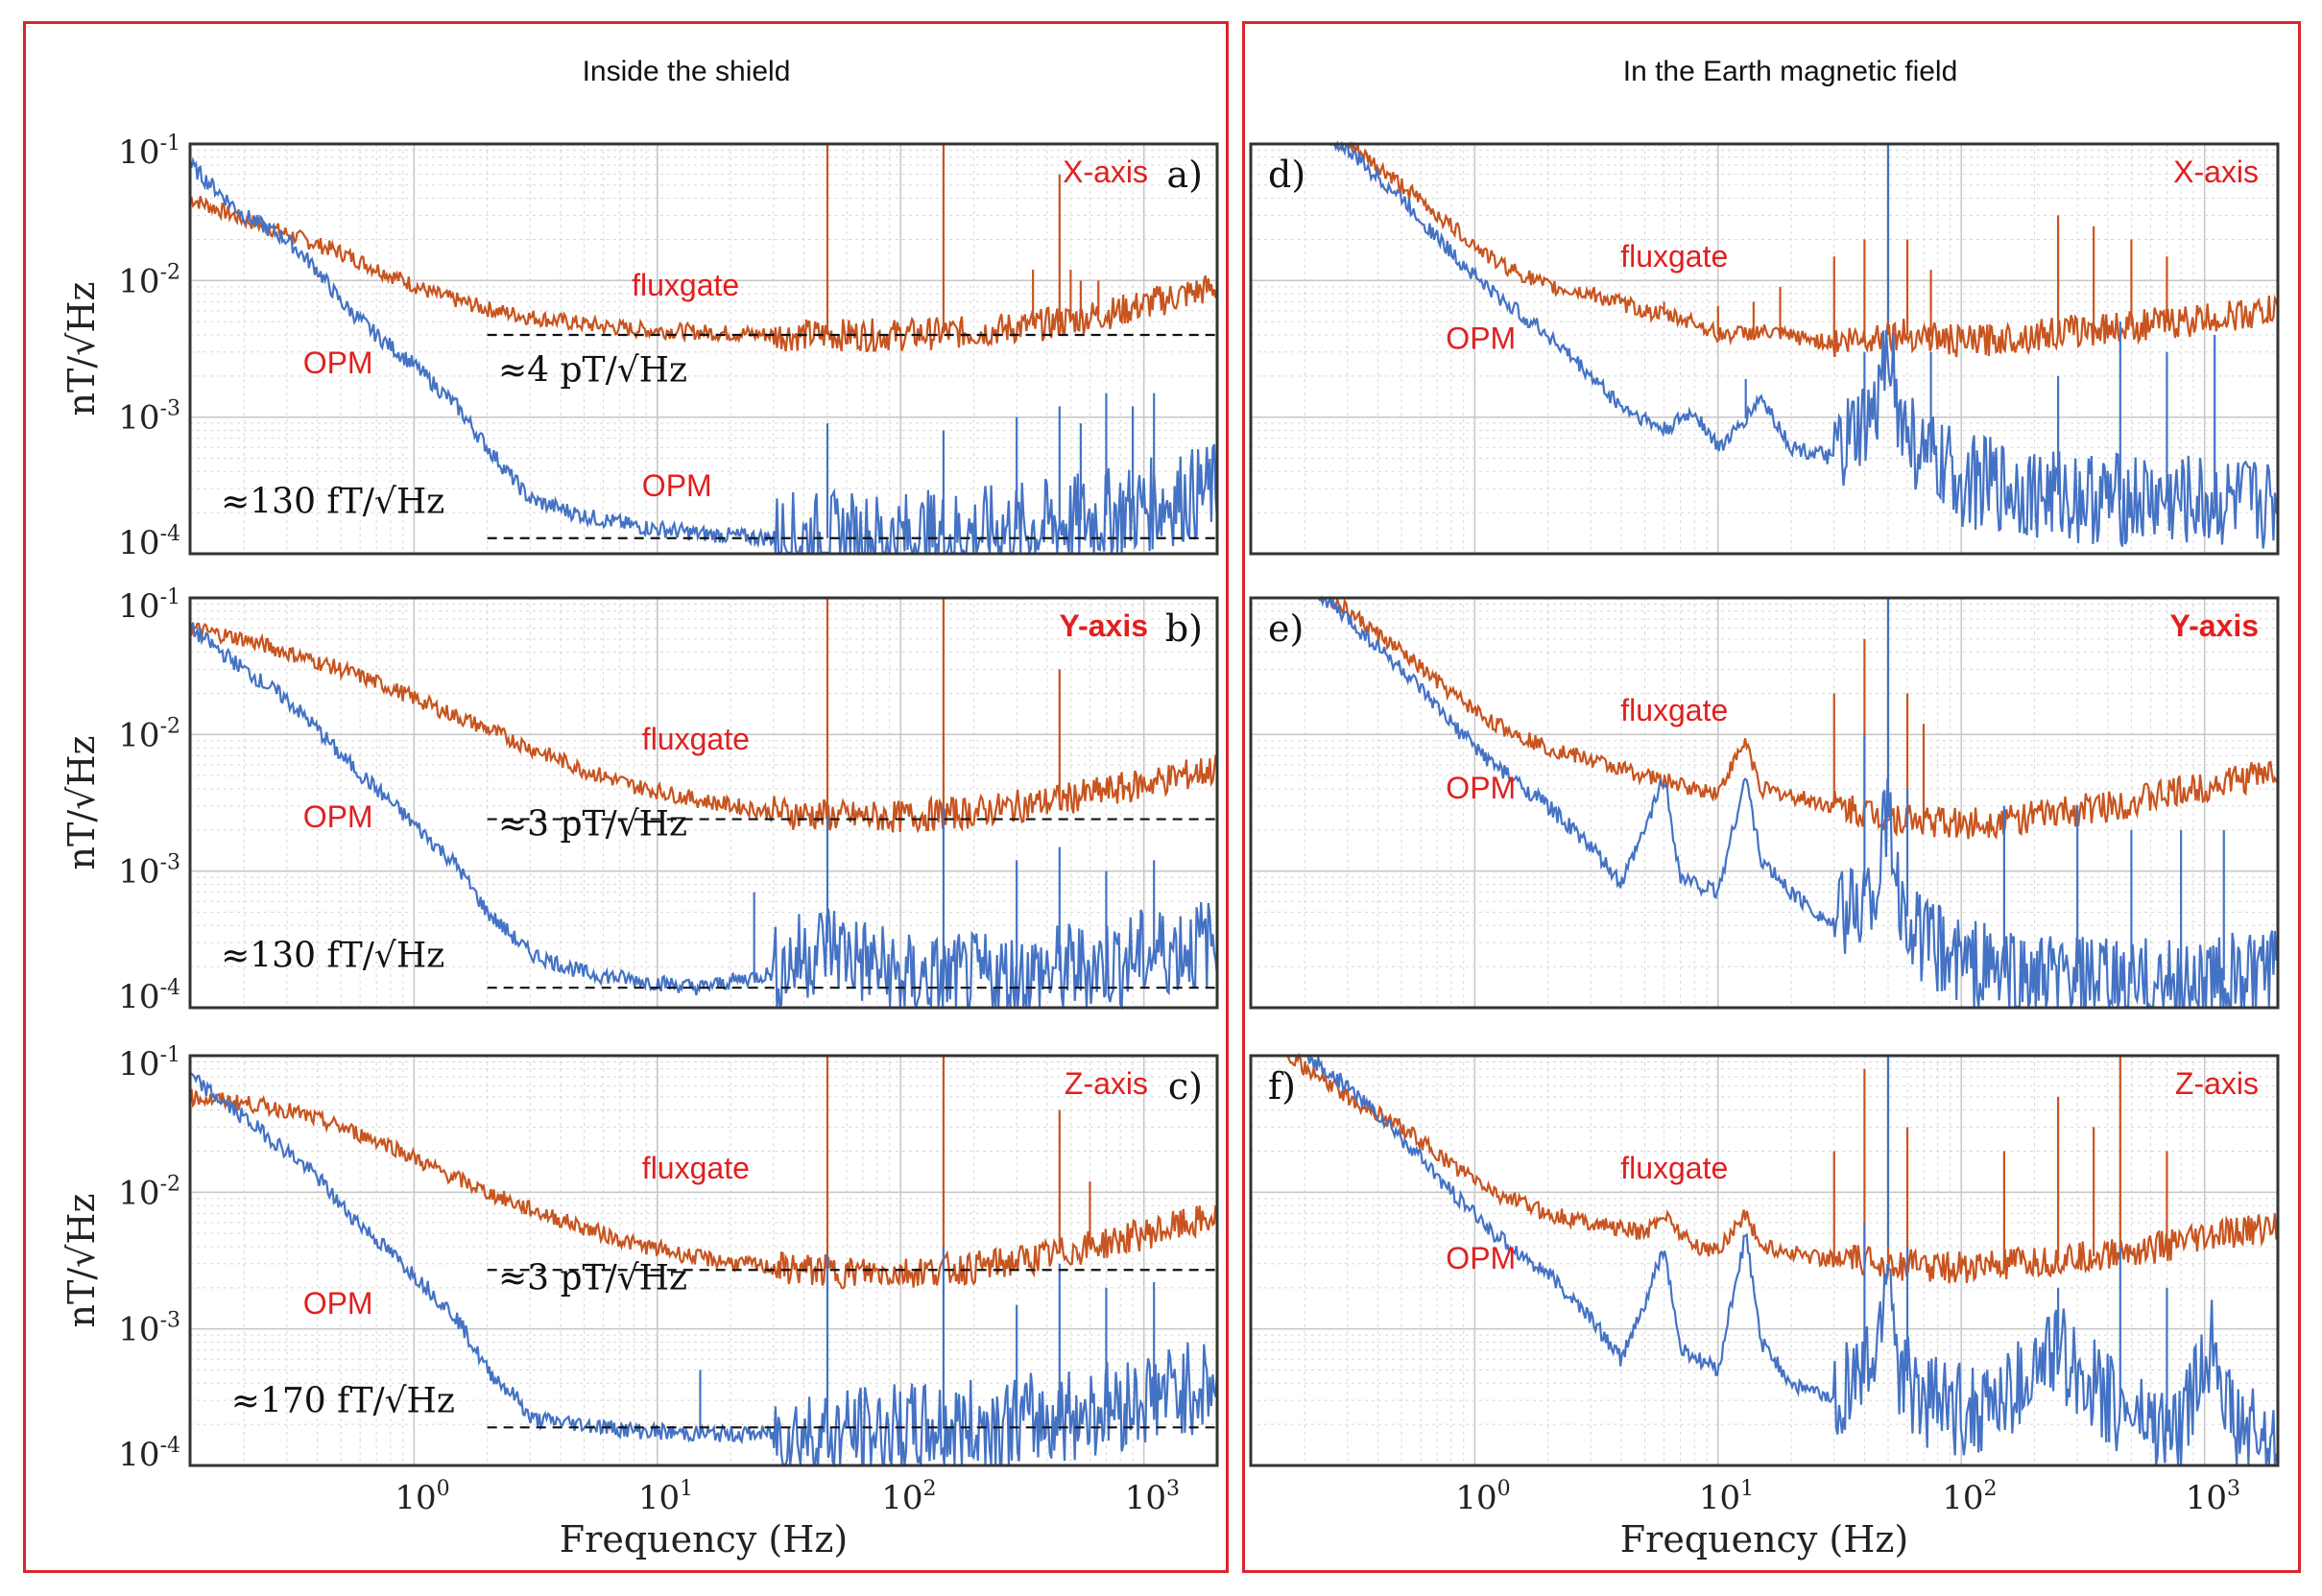  I want to click on panel-letter: c), so click(1185, 1086).